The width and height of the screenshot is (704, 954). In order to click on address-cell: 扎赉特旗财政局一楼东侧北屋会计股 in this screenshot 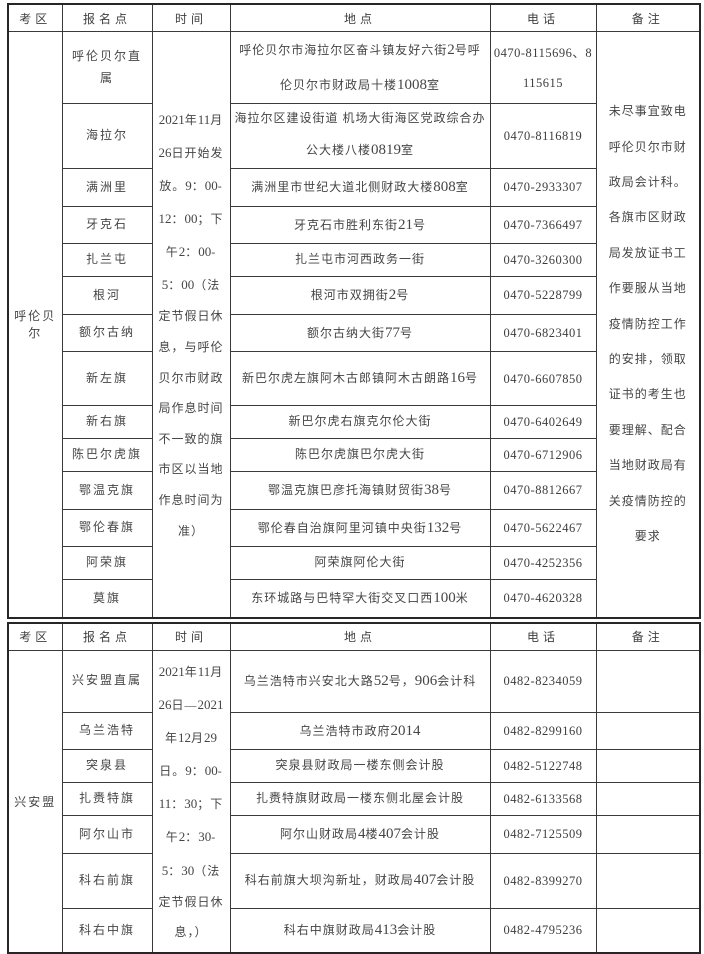, I will do `click(360, 799)`.